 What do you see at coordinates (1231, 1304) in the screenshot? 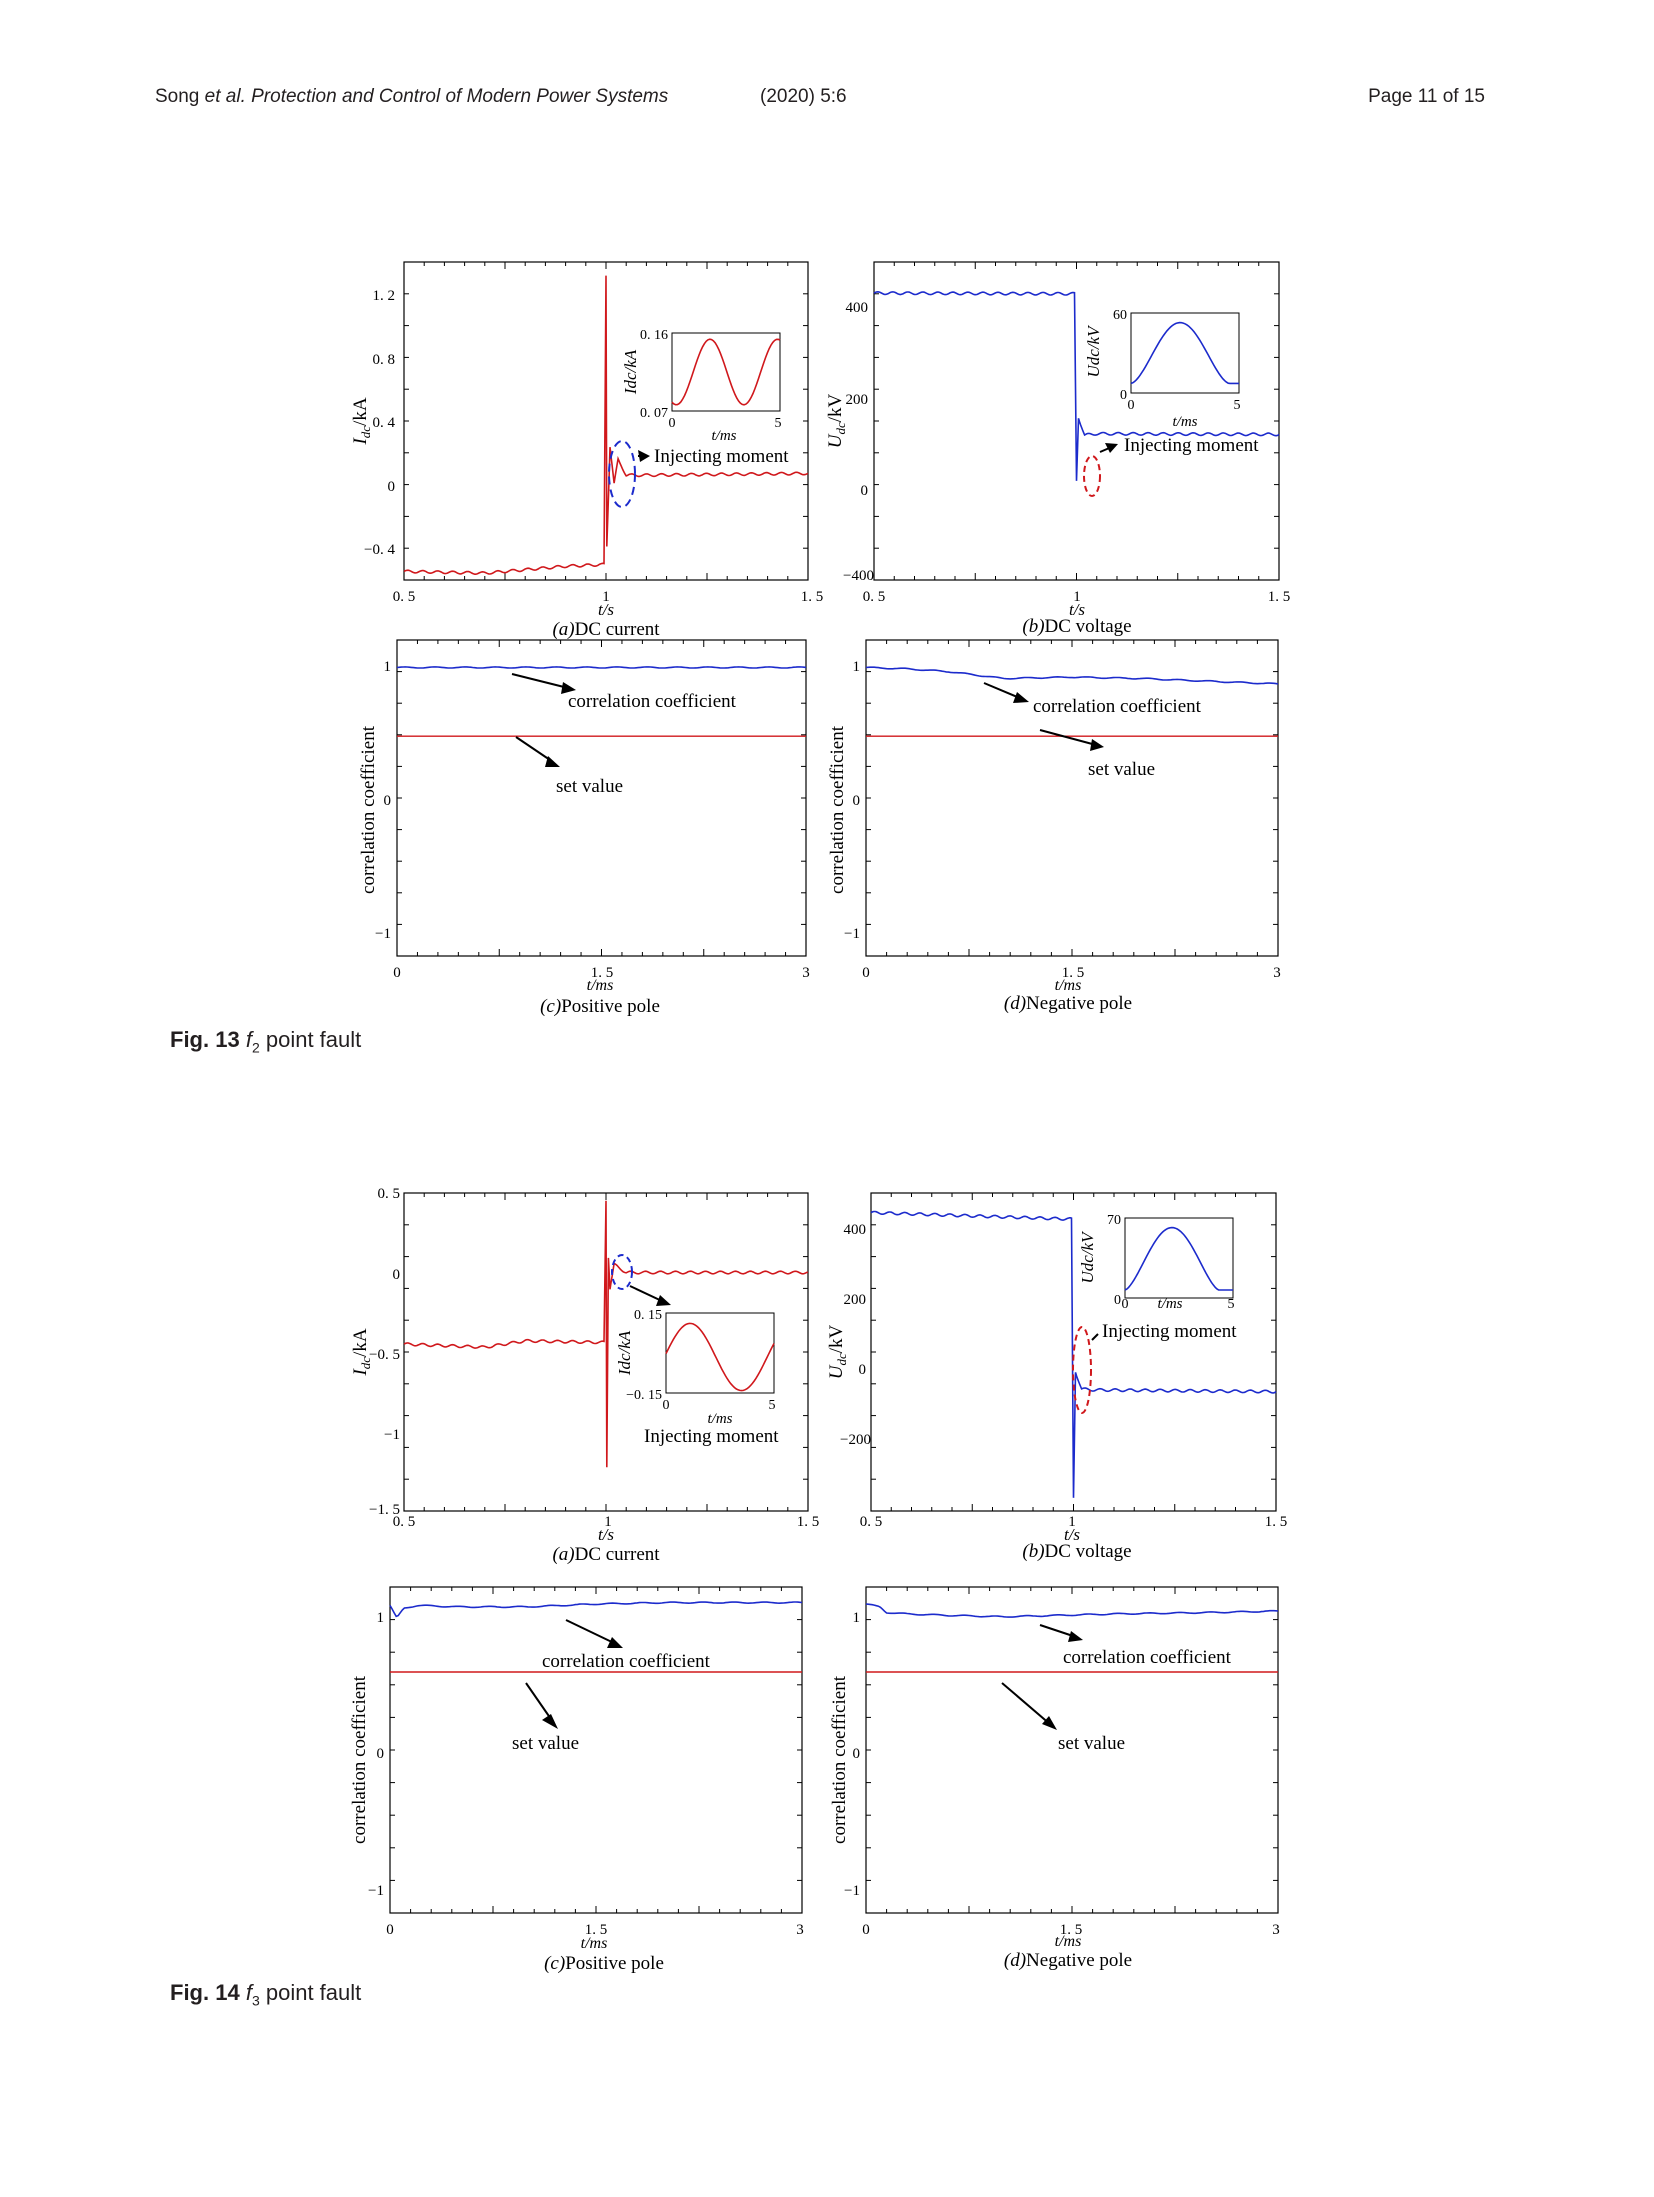
I see `fig14-b-inset-xtick-2: 5` at bounding box center [1231, 1304].